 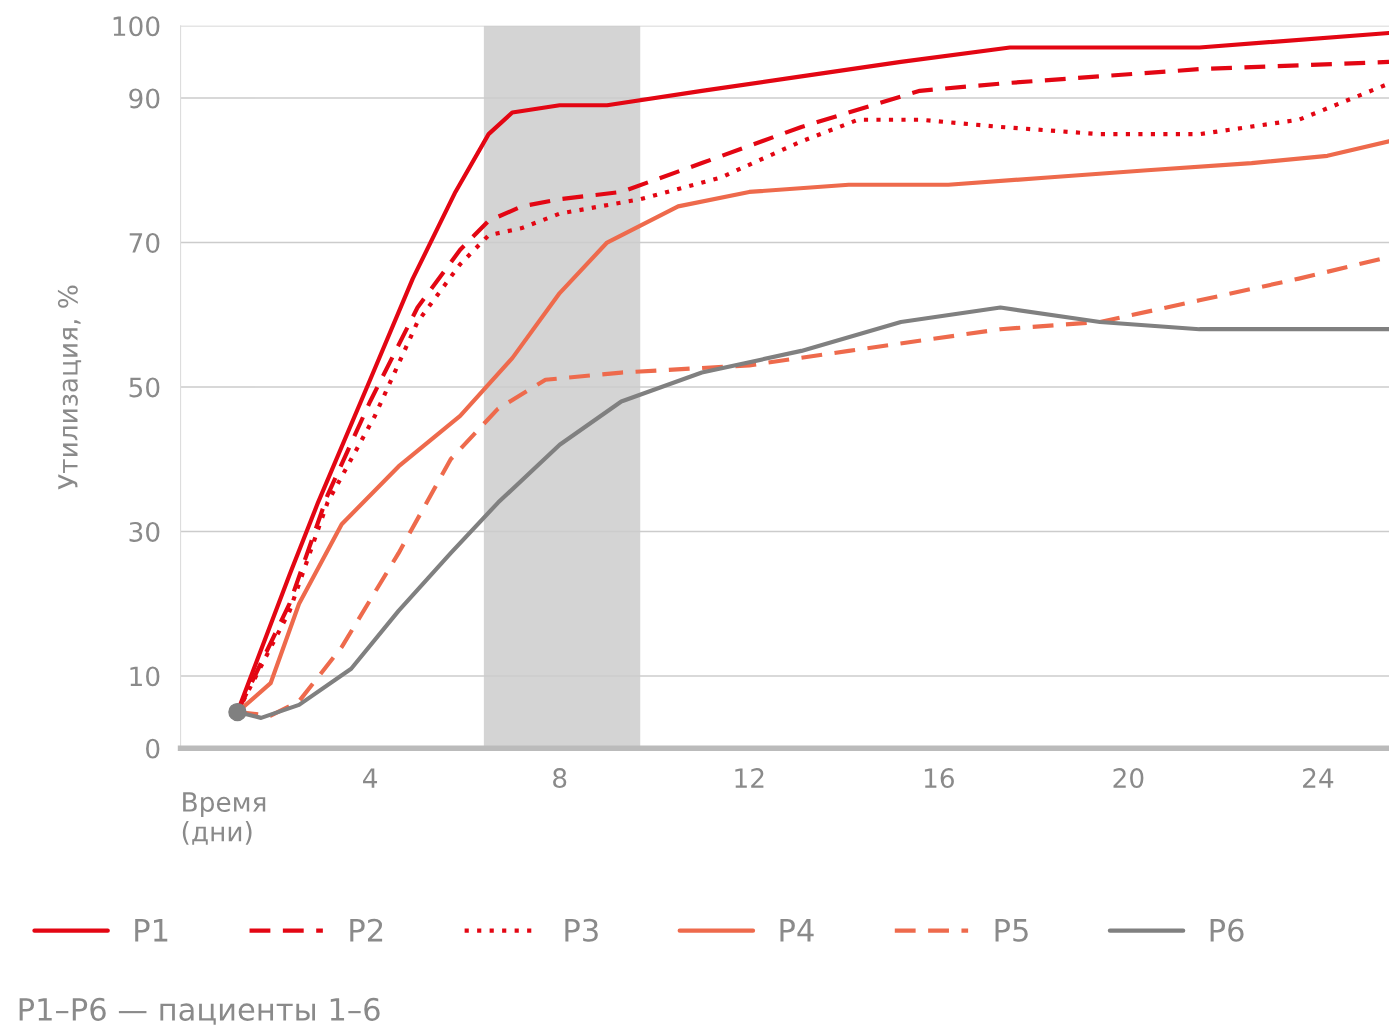 What do you see at coordinates (69, 387) in the screenshot?
I see `y-axis-title: Утилизация, %` at bounding box center [69, 387].